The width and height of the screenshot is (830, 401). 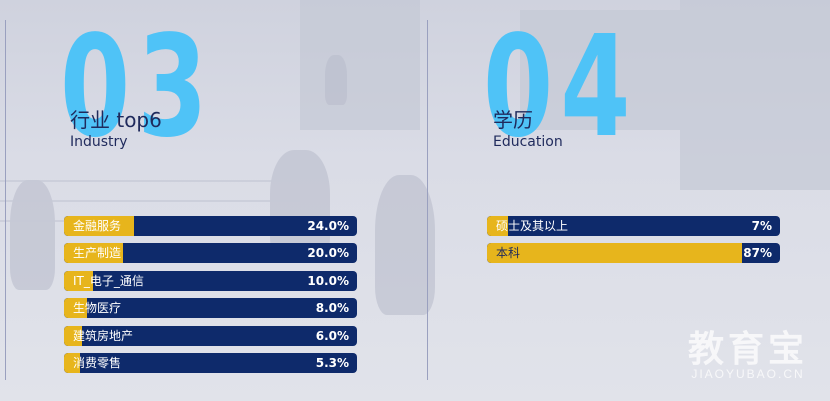 I want to click on education-bar-label: 硕士及其以上, so click(x=532, y=226).